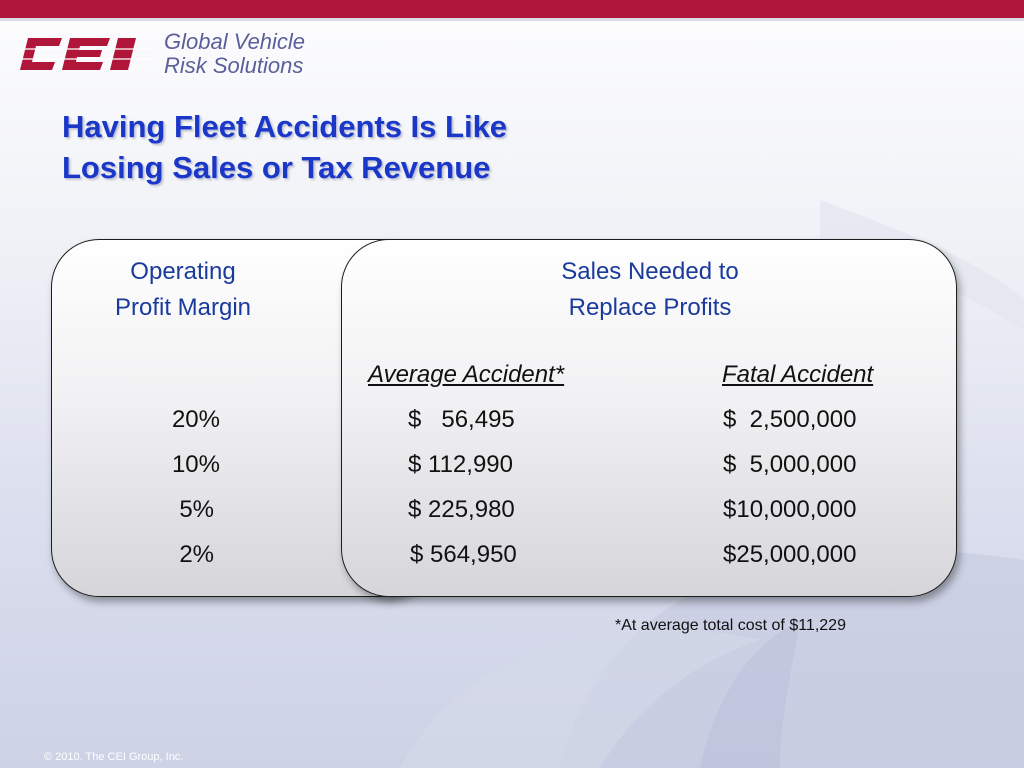 The image size is (1024, 768). What do you see at coordinates (276, 167) in the screenshot?
I see `title-line-2: Losing Sales or Tax Revenue` at bounding box center [276, 167].